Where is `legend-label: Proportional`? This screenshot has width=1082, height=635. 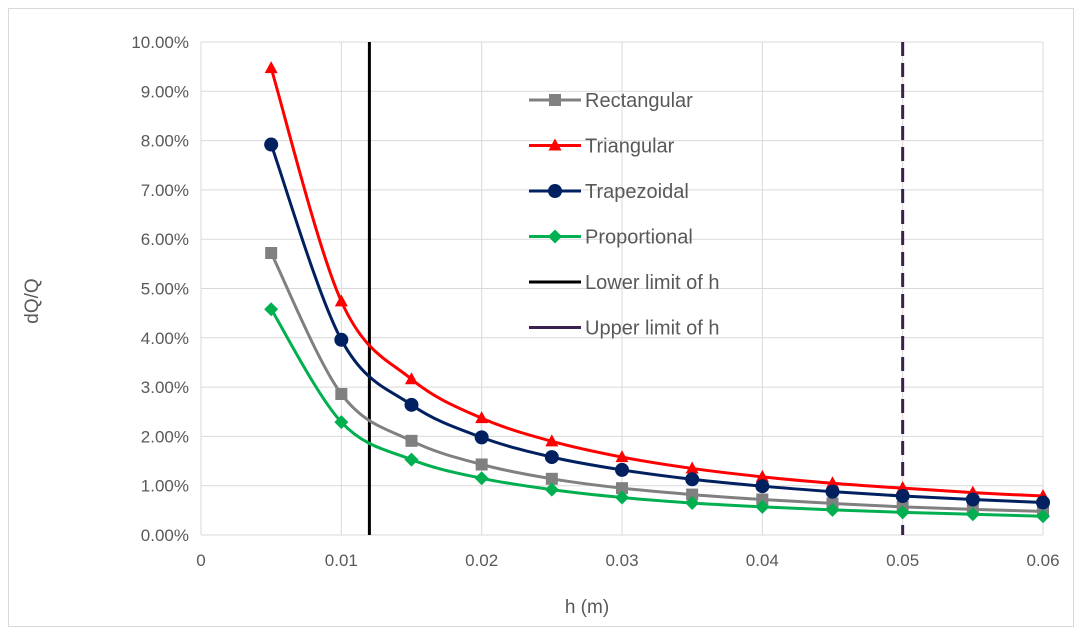 legend-label: Proportional is located at coordinates (639, 238).